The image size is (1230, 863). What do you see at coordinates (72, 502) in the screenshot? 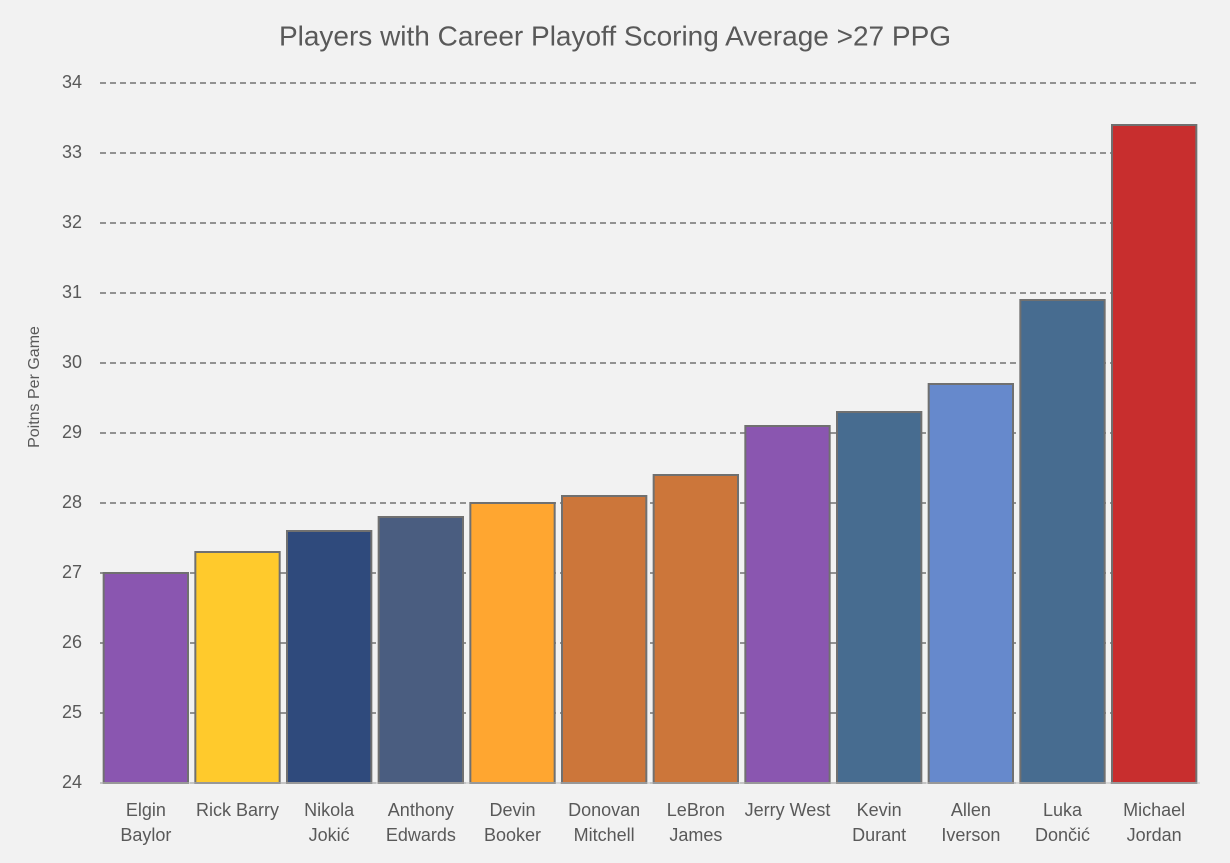
I see `y-tick-label: 28` at bounding box center [72, 502].